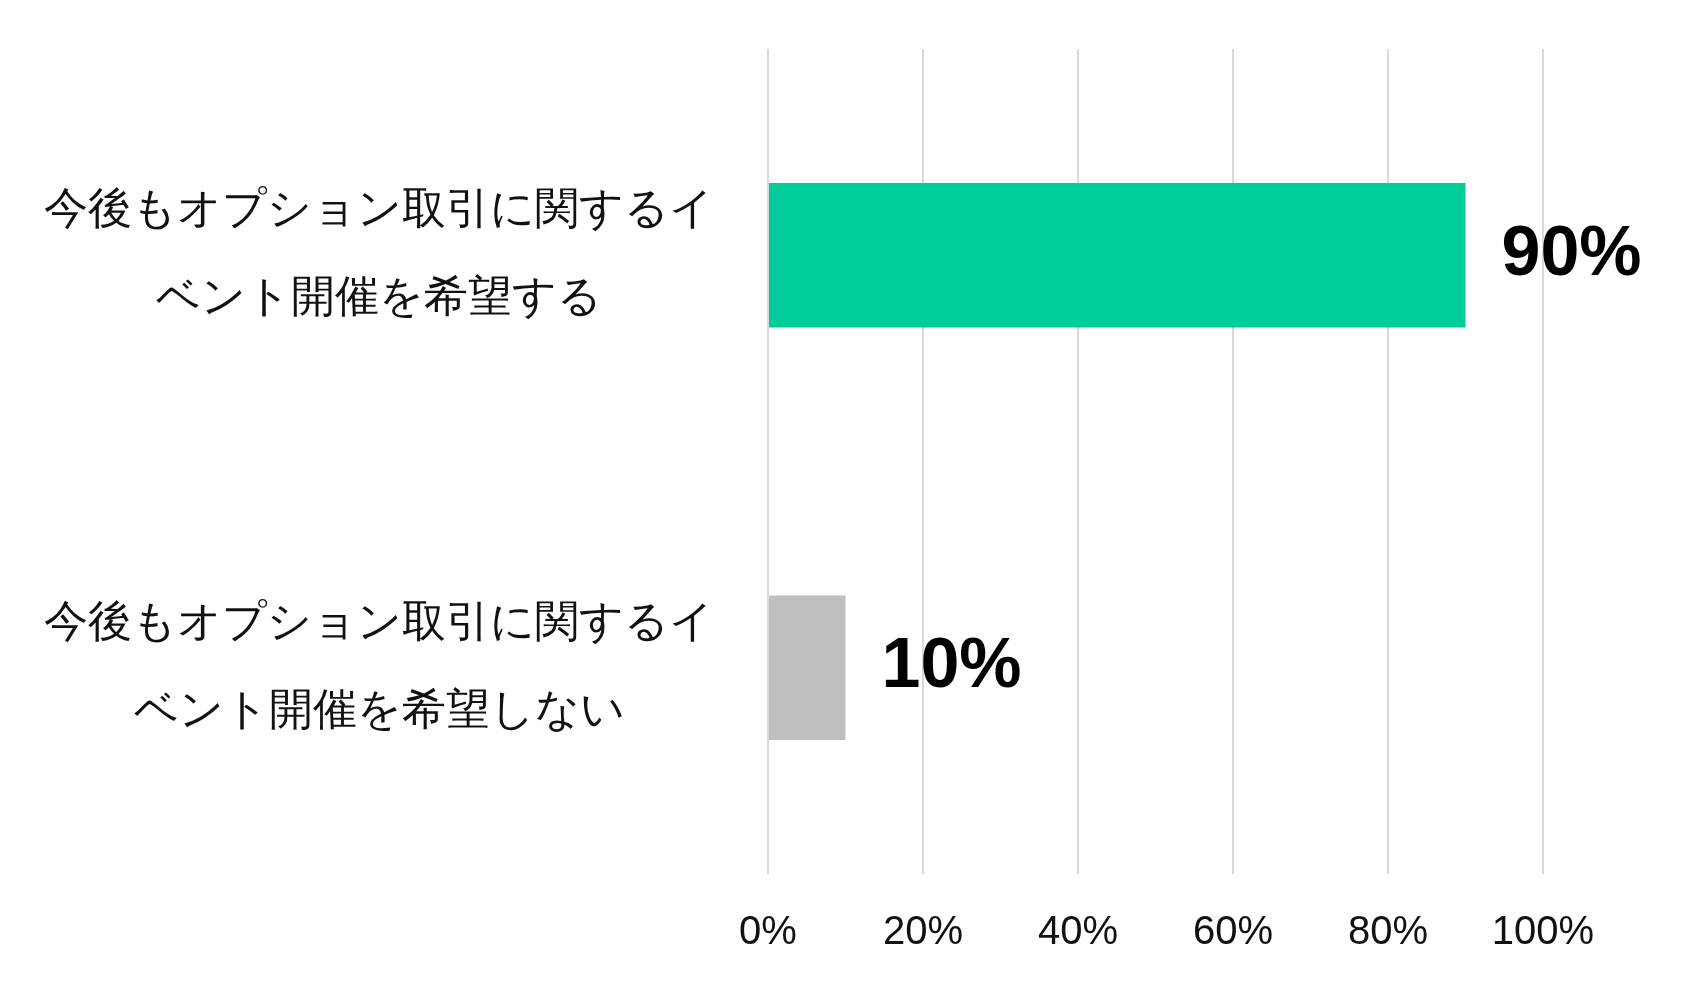  I want to click on x-tick-label: 40%, so click(1078, 930).